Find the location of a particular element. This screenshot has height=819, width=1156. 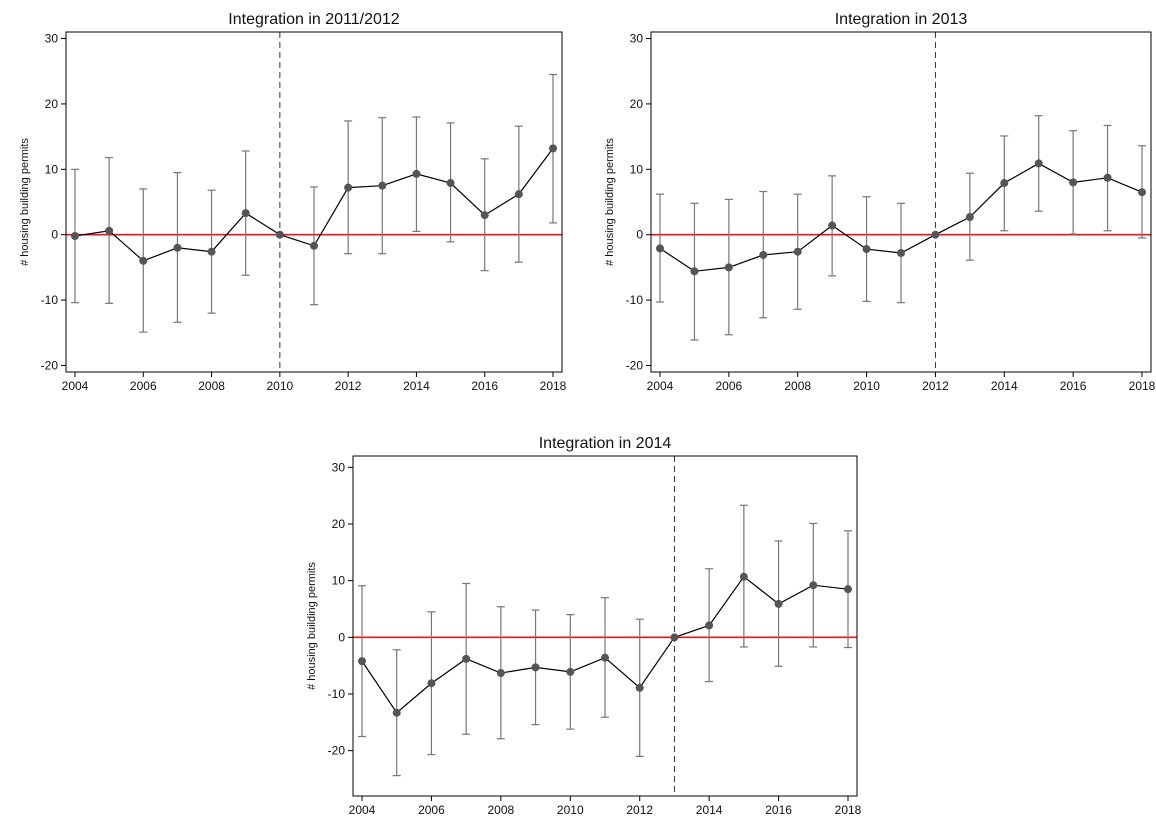

chart-title: Integration in 2011/2012 is located at coordinates (314, 19).